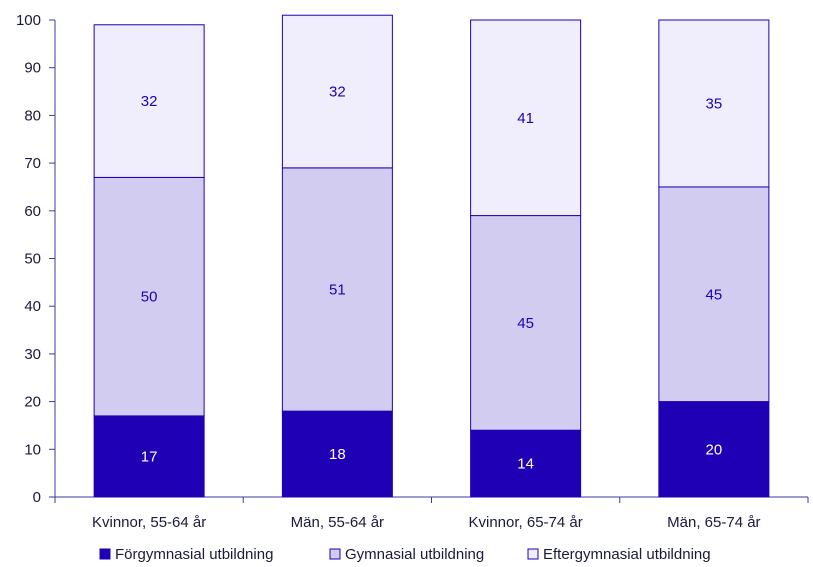 This screenshot has height=567, width=813. What do you see at coordinates (627, 554) in the screenshot?
I see `legend-label: Eftergymnasial utbildning` at bounding box center [627, 554].